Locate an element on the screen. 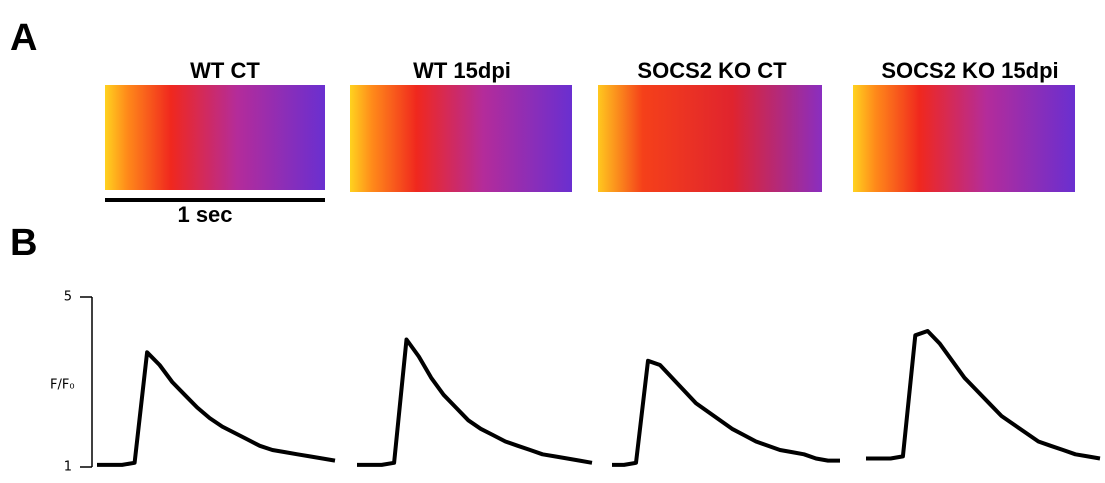 The width and height of the screenshot is (1105, 483). image-title: WT 15dpi is located at coordinates (462, 70).